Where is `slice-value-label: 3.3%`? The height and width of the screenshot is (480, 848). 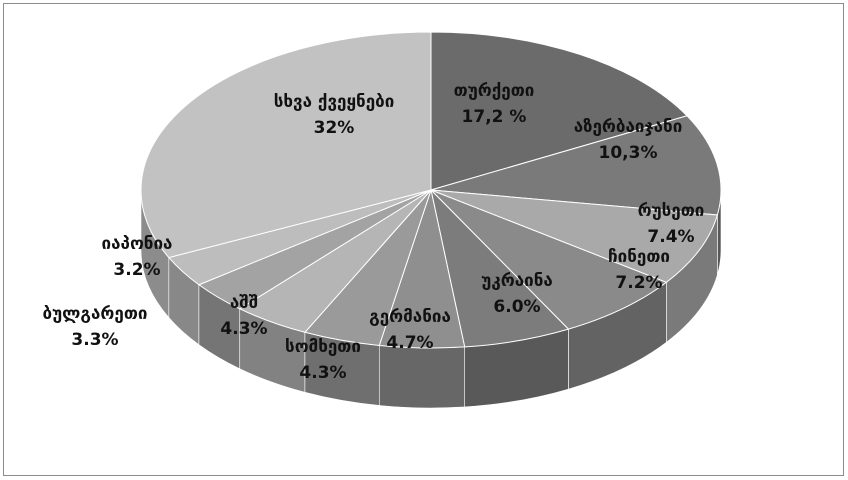 slice-value-label: 3.3% is located at coordinates (94, 340).